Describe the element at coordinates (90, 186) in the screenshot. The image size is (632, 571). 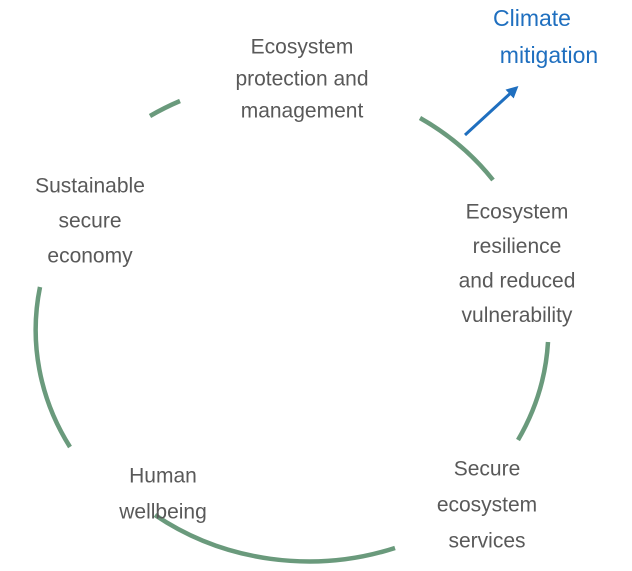
I see `label-line: Sustainable` at that location.